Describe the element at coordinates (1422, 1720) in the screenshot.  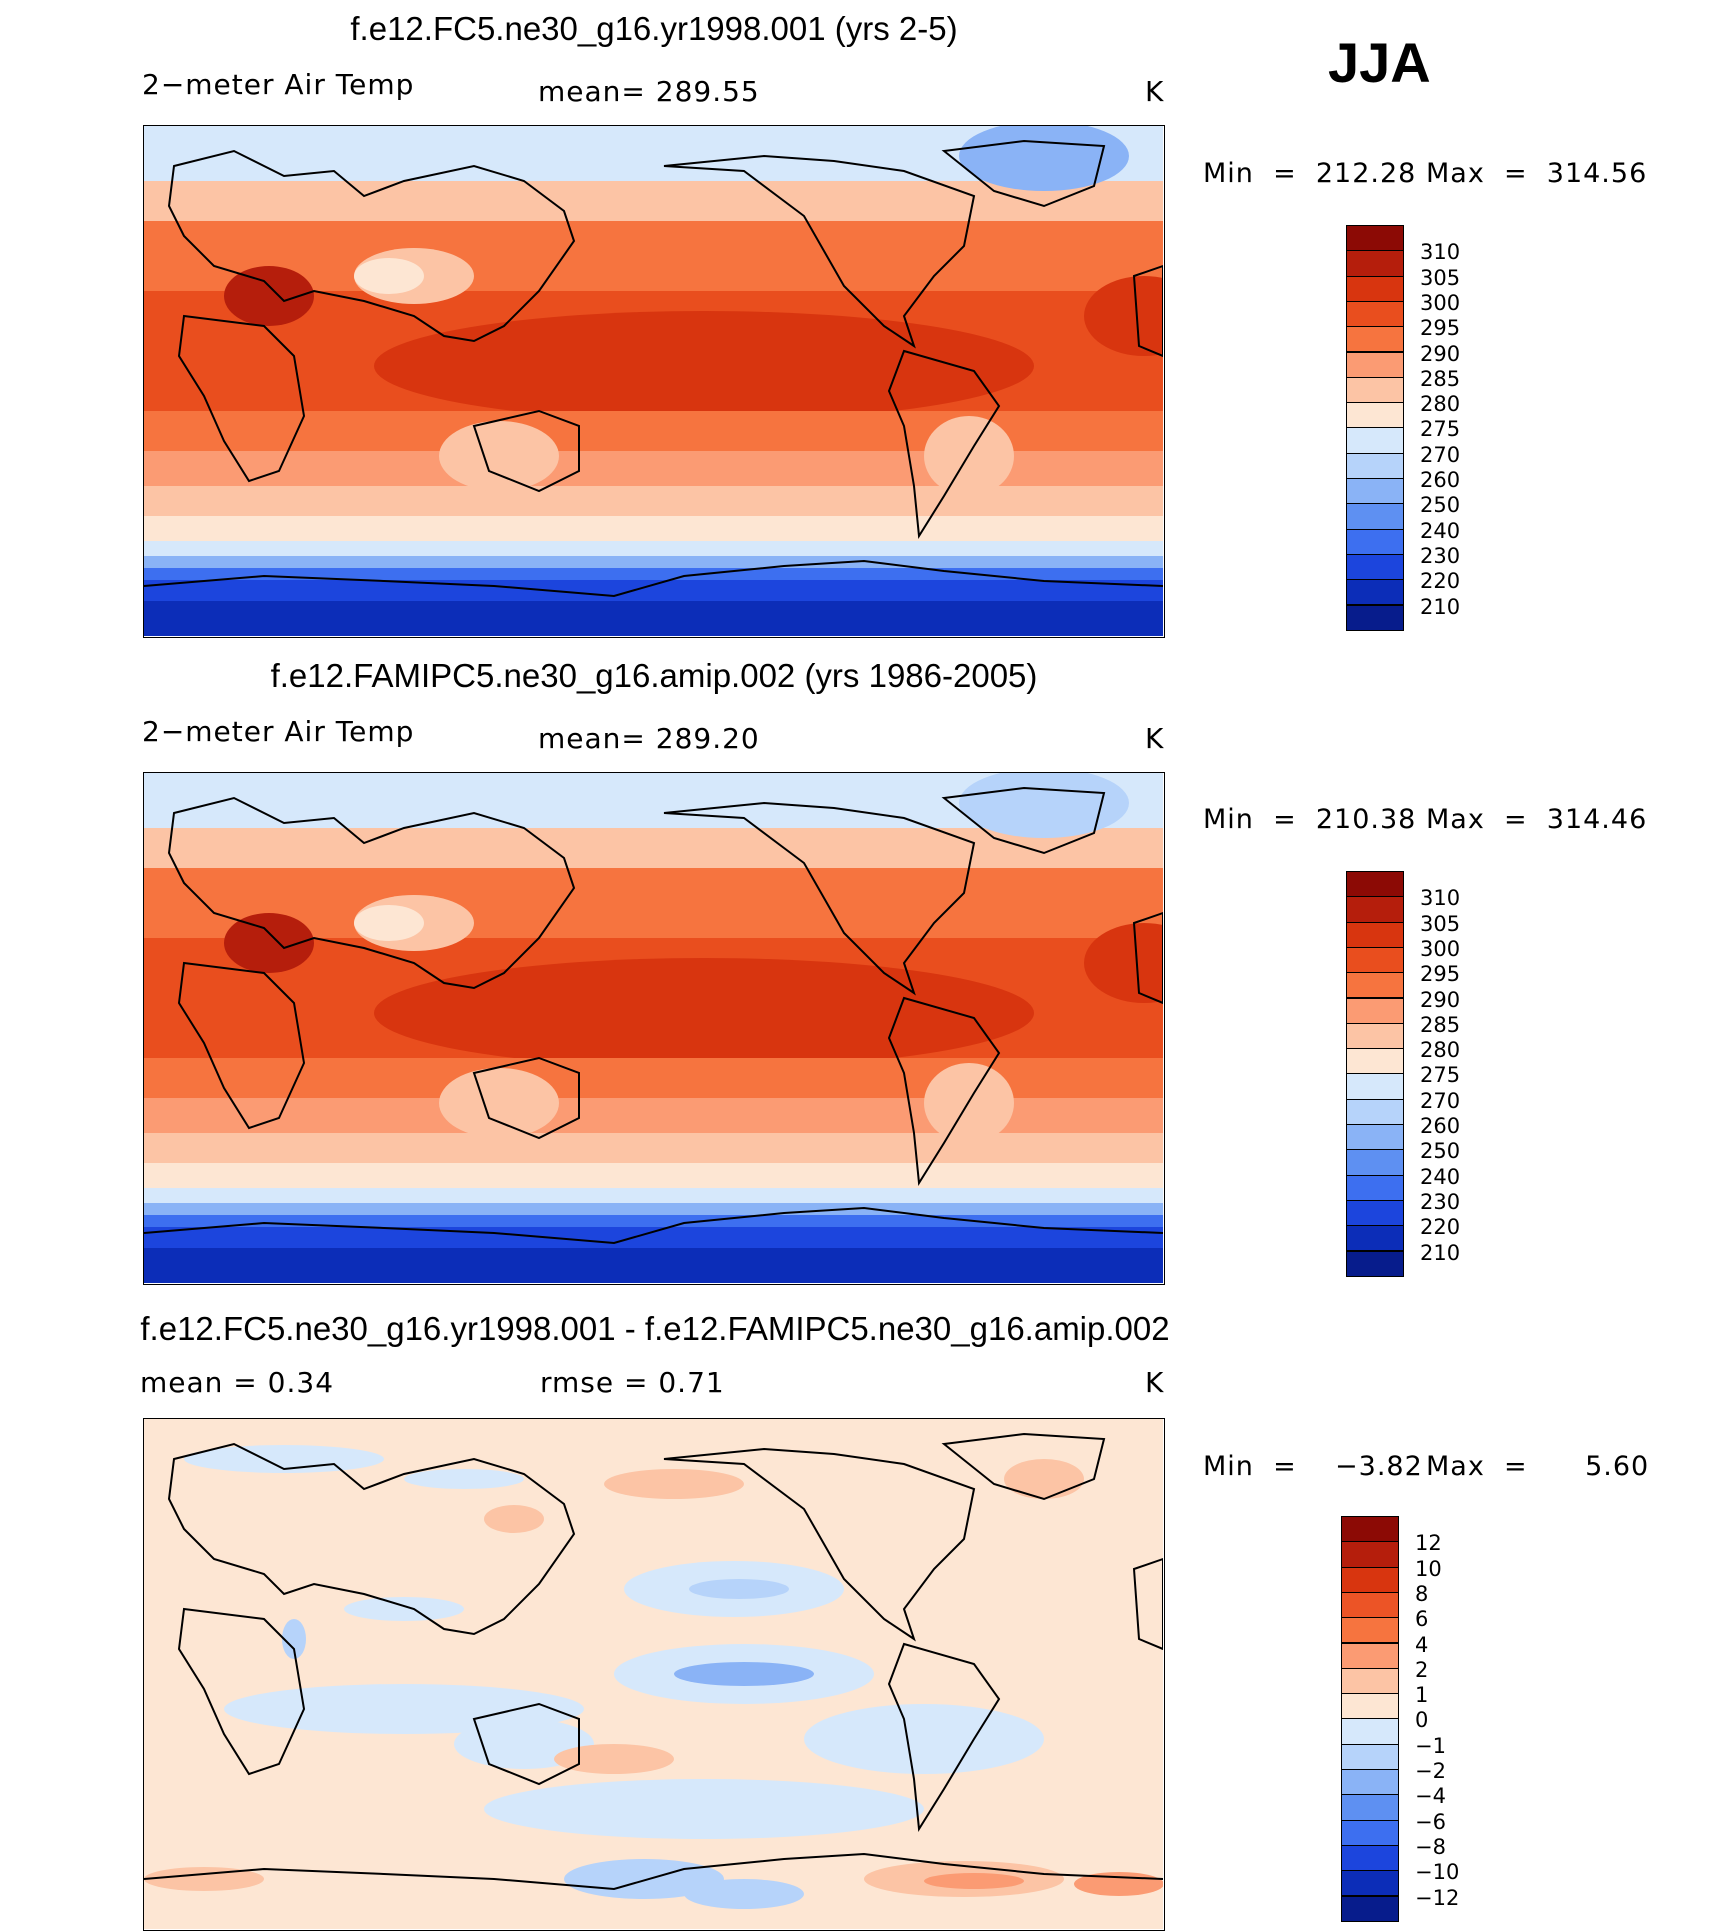
I see `colorbar-label: 0` at that location.